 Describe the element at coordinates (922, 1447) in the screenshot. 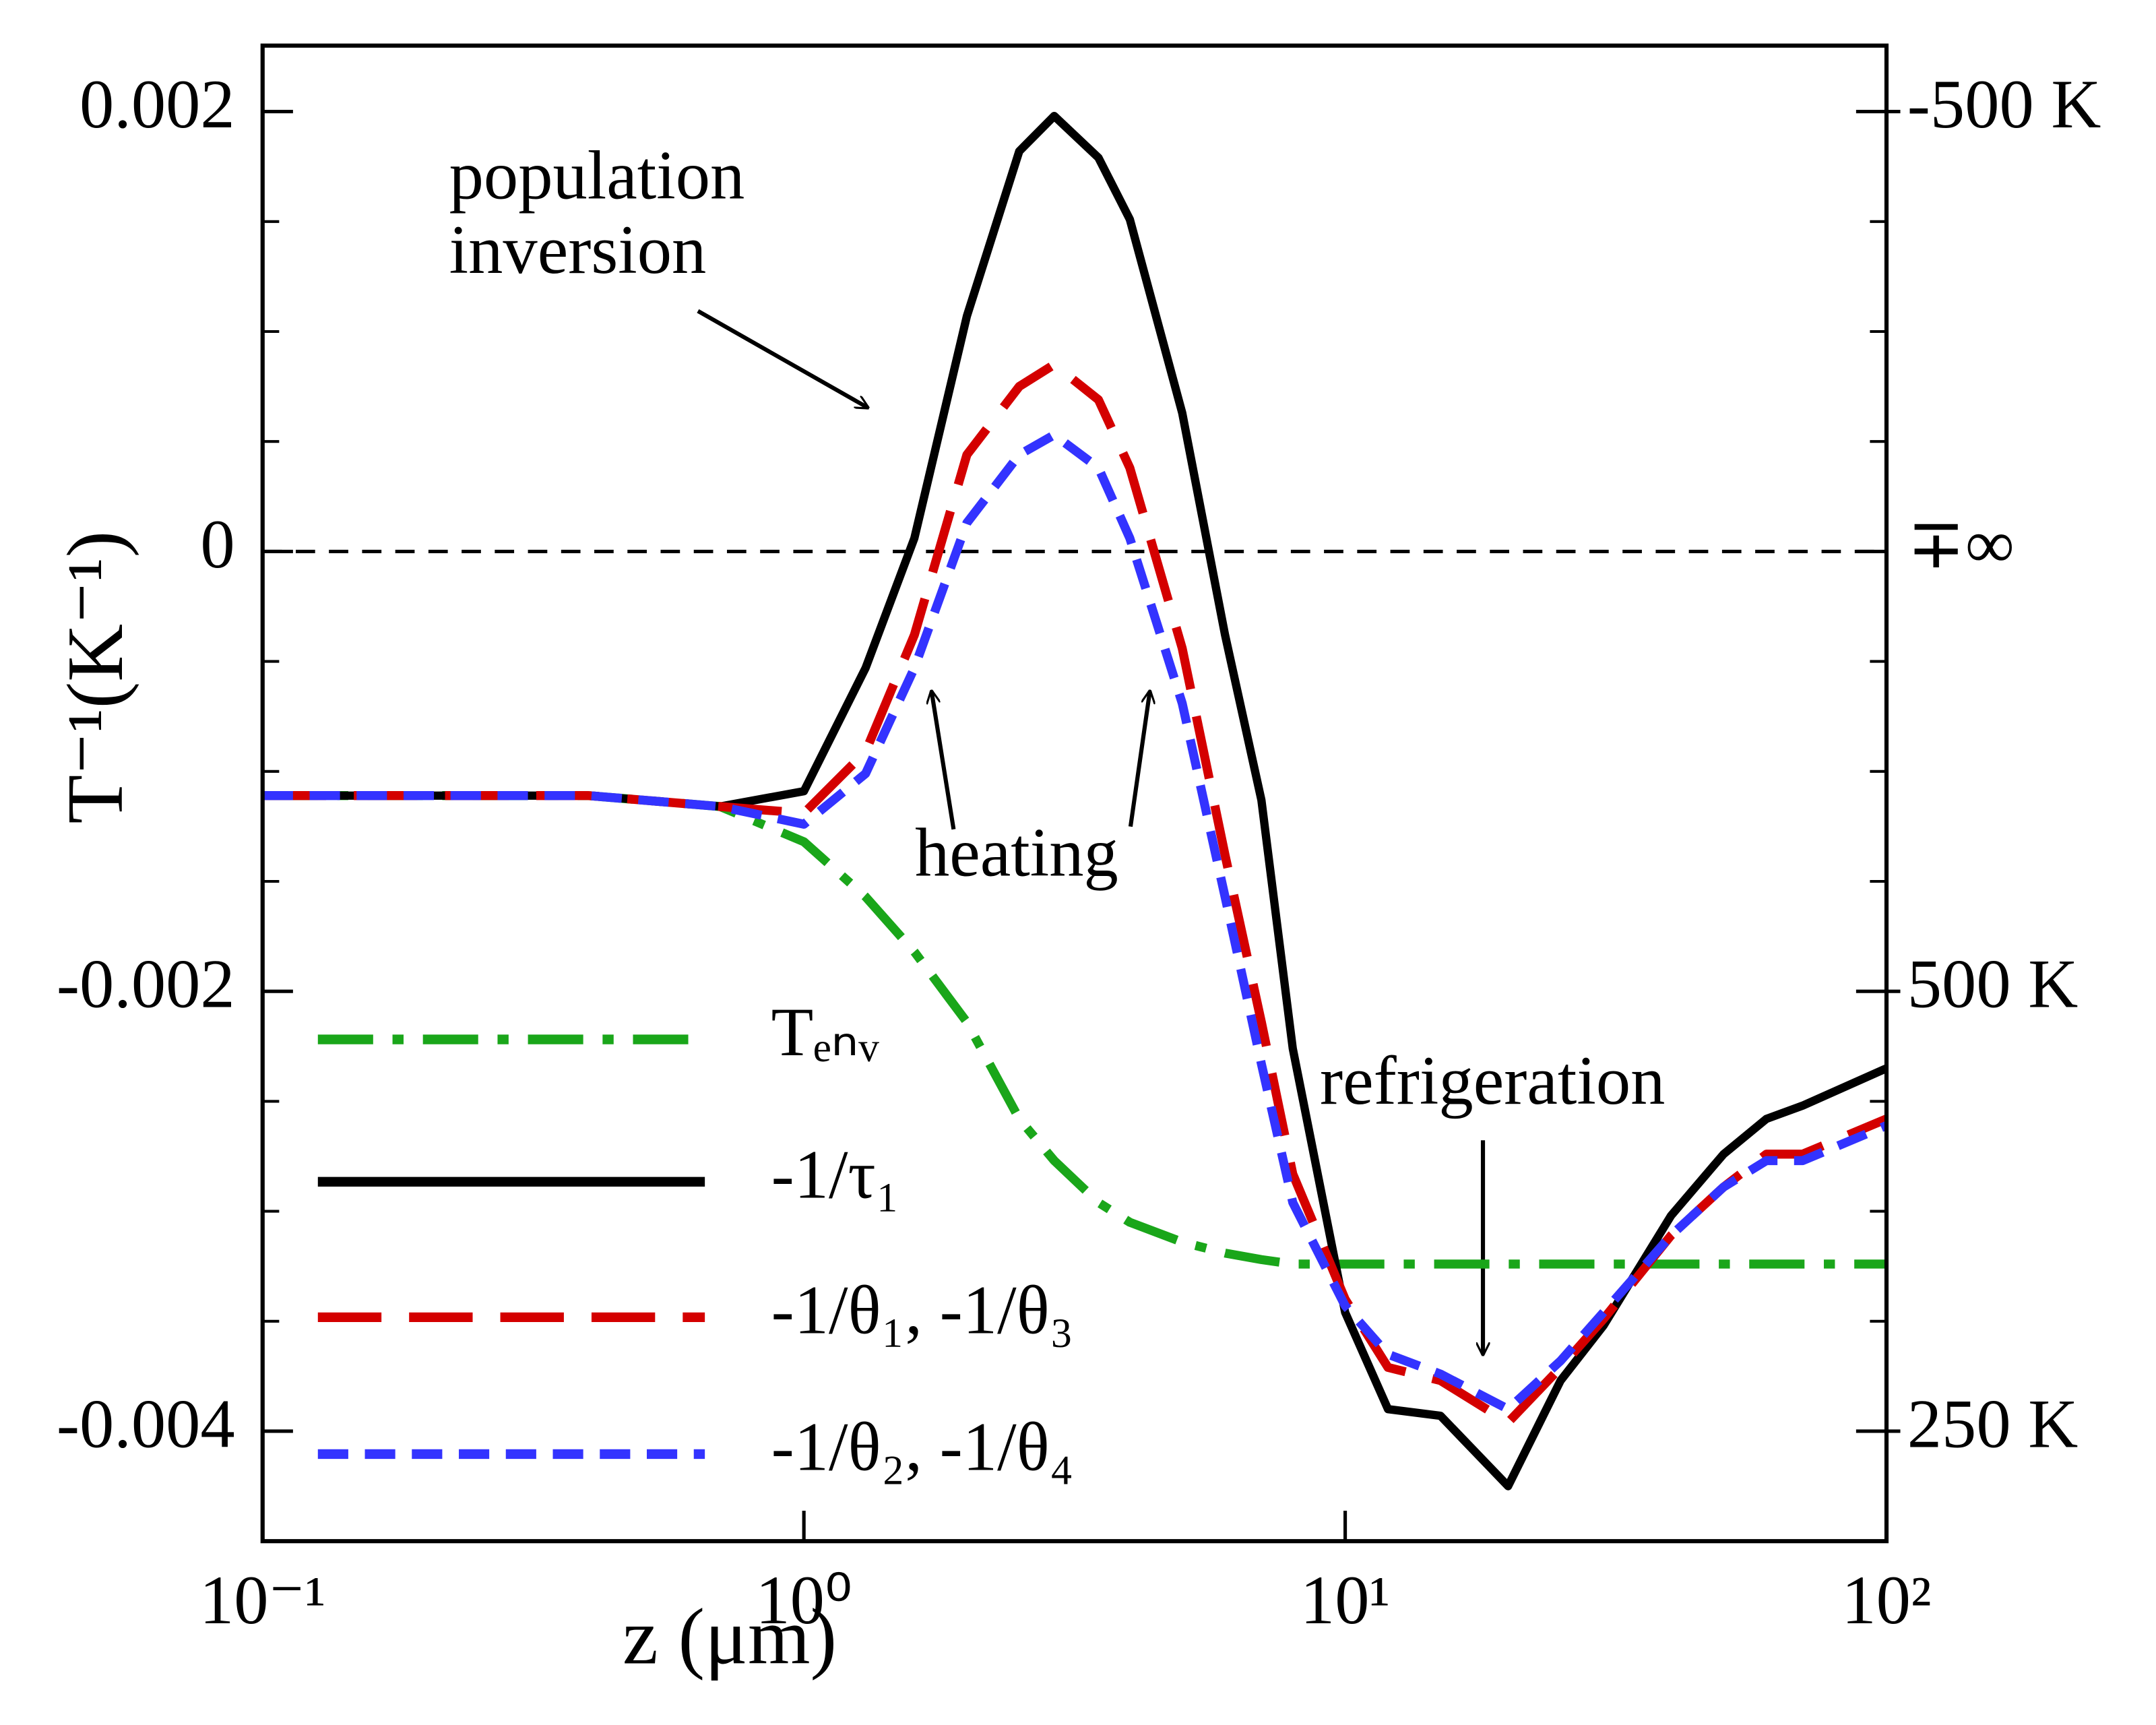

I see `legend-label: -1/θ₂, -1/θ₄` at that location.